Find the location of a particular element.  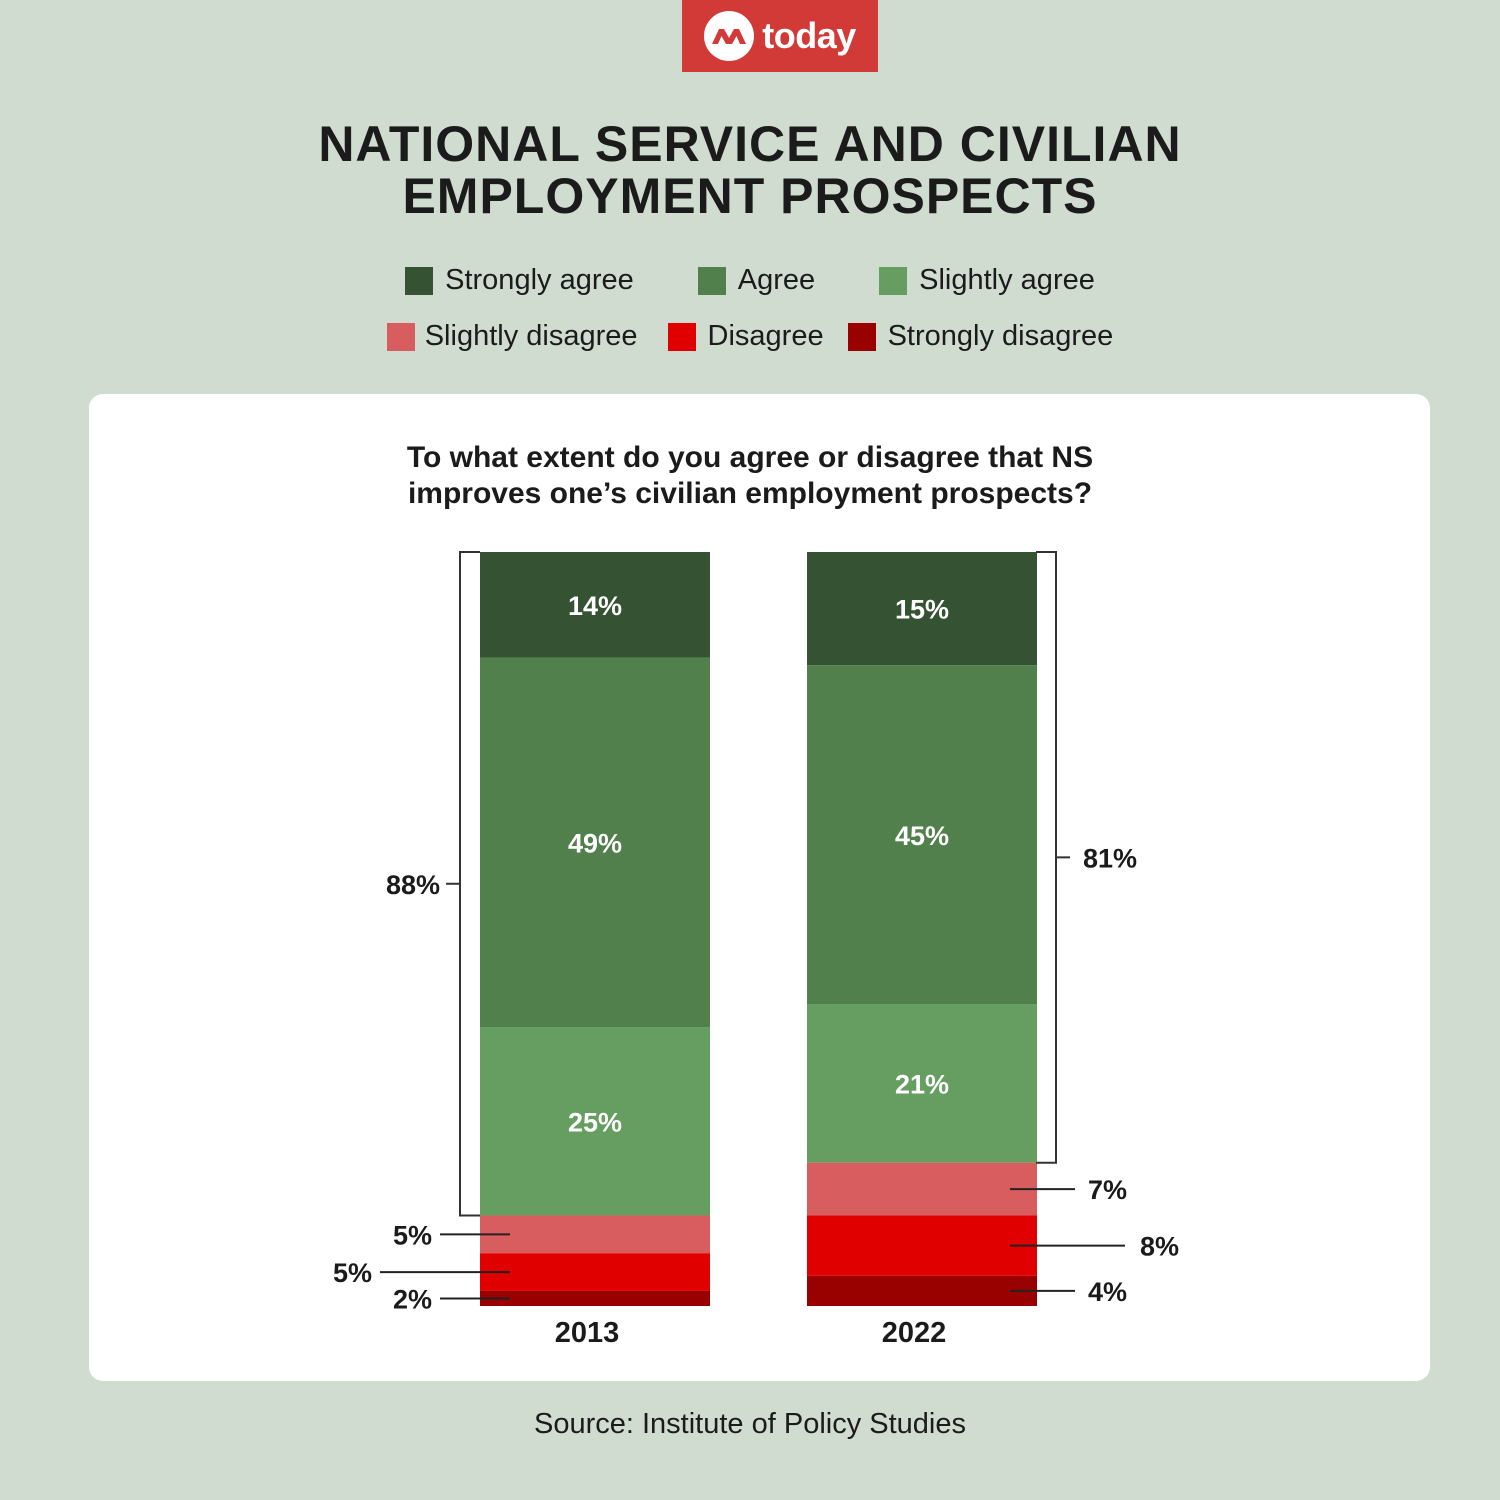

title-line-1: NATIONAL SERVICE AND CIVILIAN is located at coordinates (750, 144).